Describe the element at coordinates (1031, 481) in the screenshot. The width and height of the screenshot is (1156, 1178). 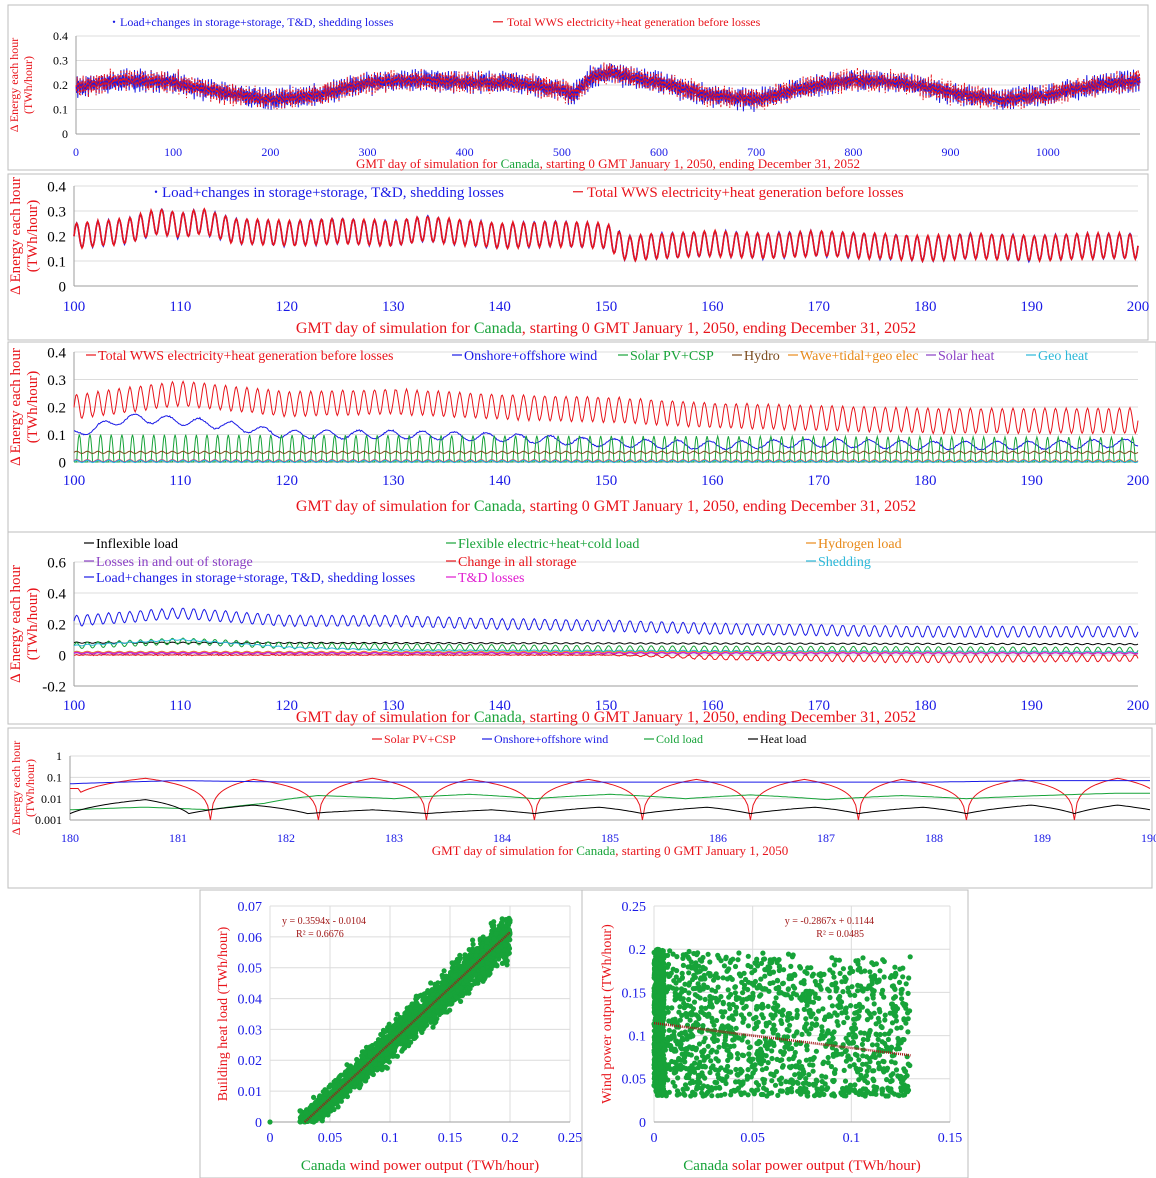
I see `x-tick-label: 190` at that location.